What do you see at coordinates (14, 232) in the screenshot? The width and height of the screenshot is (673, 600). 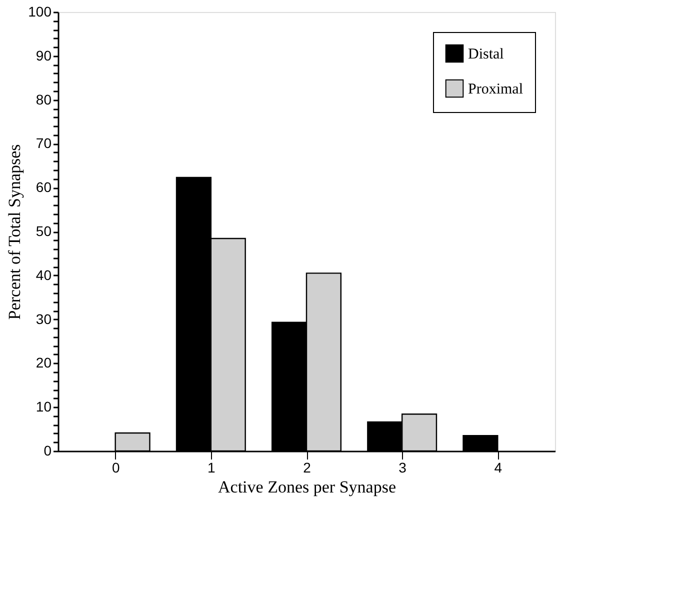 I see `y-axis-title: Percent of Total Synapses` at bounding box center [14, 232].